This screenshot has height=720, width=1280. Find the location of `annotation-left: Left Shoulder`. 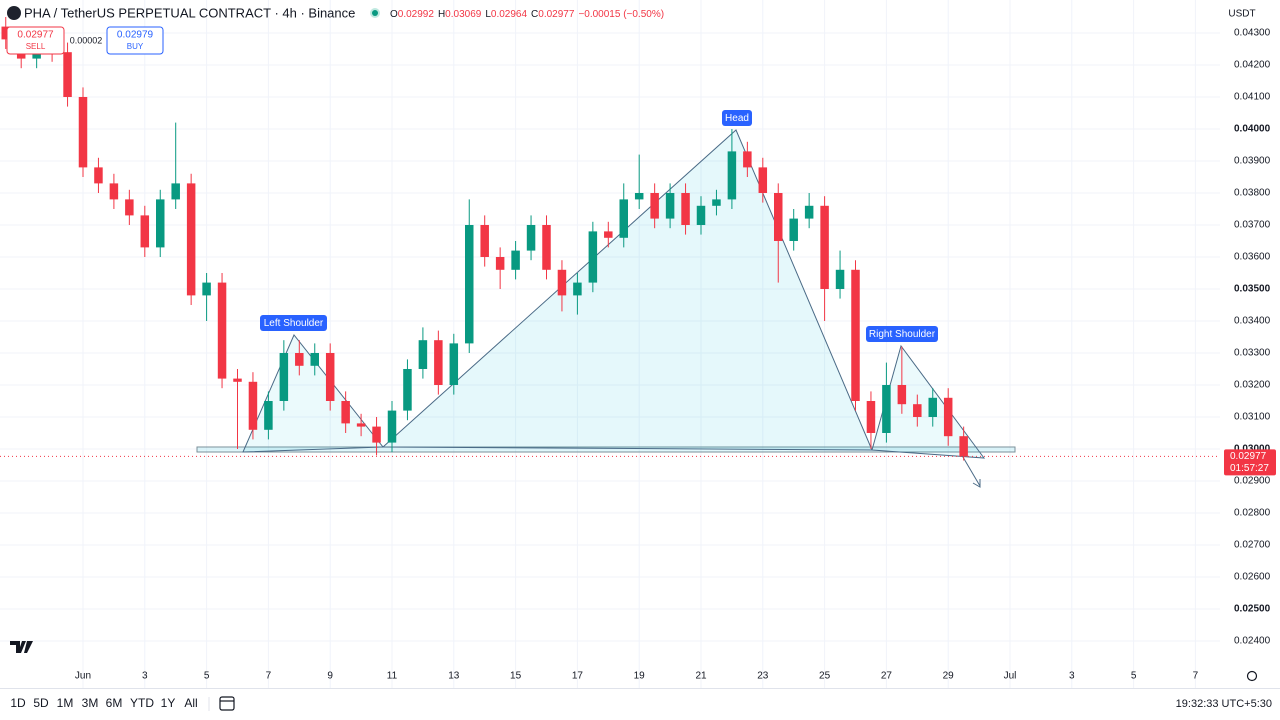

annotation-left: Left Shoulder is located at coordinates (293, 323).